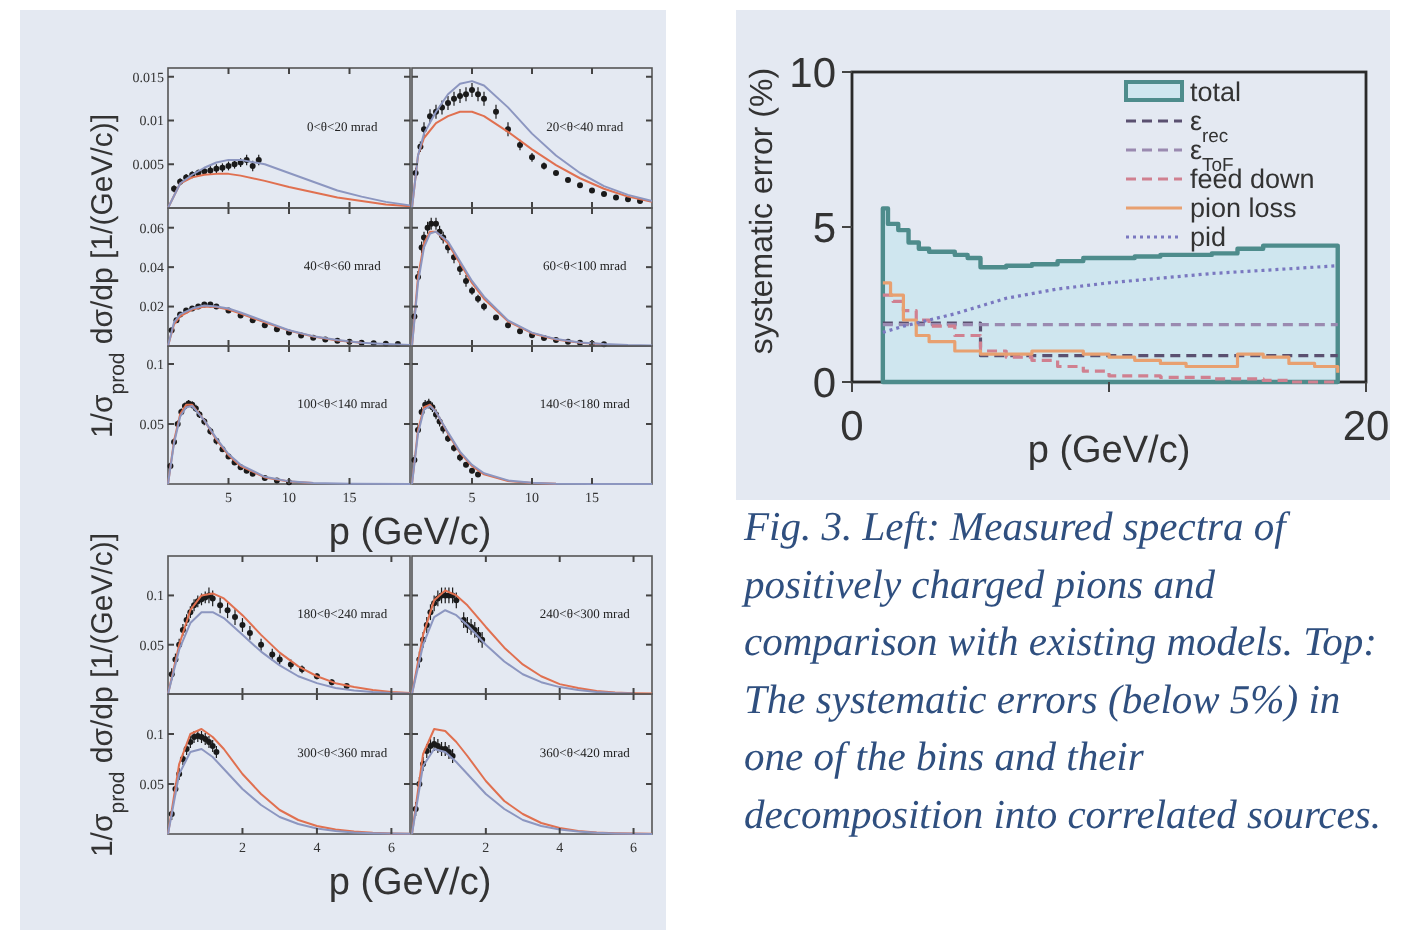 The width and height of the screenshot is (1402, 944). I want to click on legend-label: pion loss, so click(1244, 208).